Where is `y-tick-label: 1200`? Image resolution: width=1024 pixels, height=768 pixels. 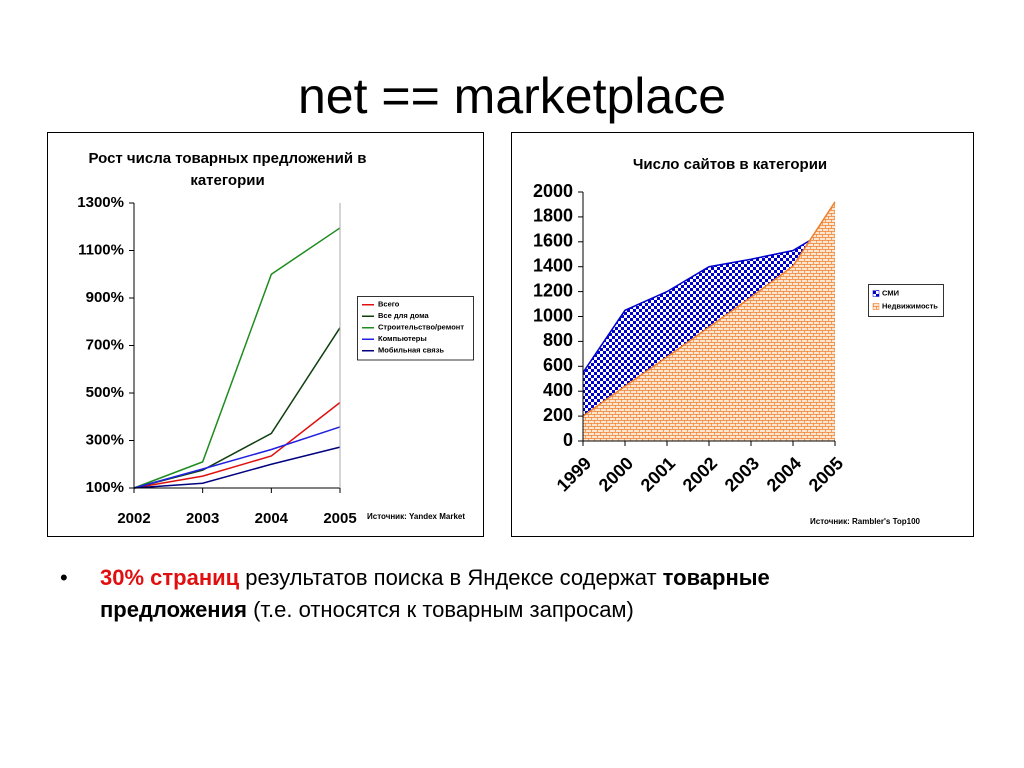
y-tick-label: 1200 is located at coordinates (553, 290).